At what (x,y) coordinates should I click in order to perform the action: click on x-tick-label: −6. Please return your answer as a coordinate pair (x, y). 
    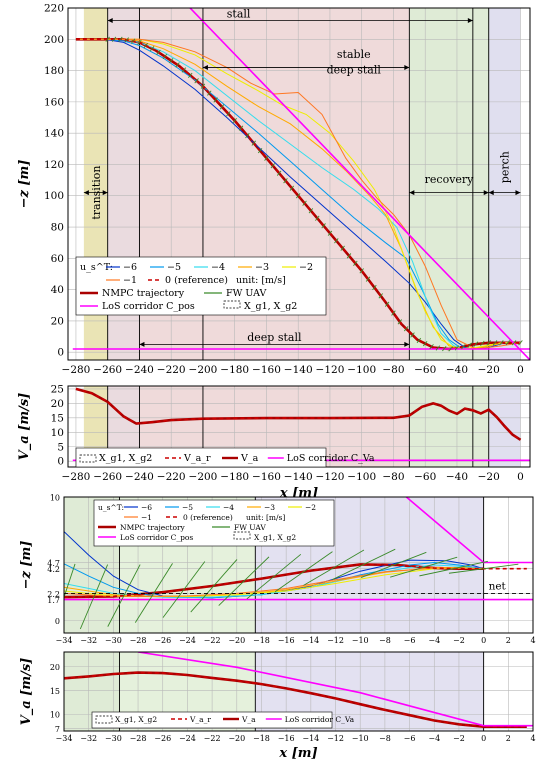
    Looking at the image, I should click on (410, 738).